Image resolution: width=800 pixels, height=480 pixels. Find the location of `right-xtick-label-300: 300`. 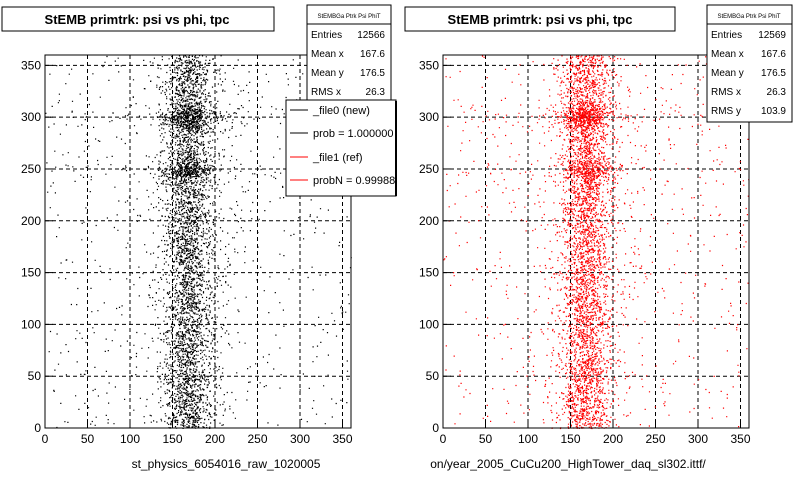

right-xtick-label-300: 300 is located at coordinates (698, 439).